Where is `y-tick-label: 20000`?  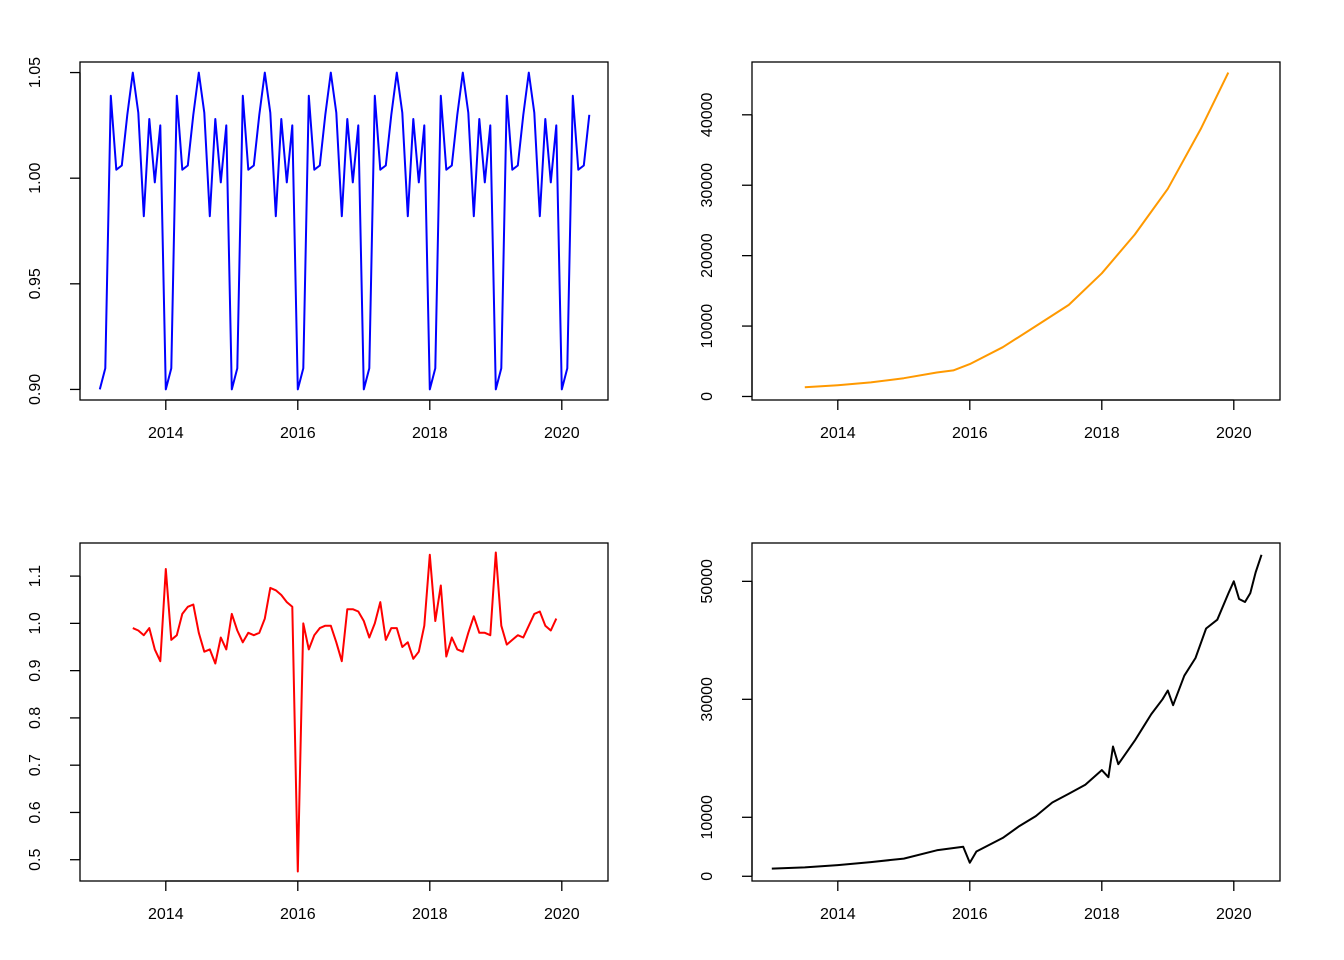 y-tick-label: 20000 is located at coordinates (707, 255).